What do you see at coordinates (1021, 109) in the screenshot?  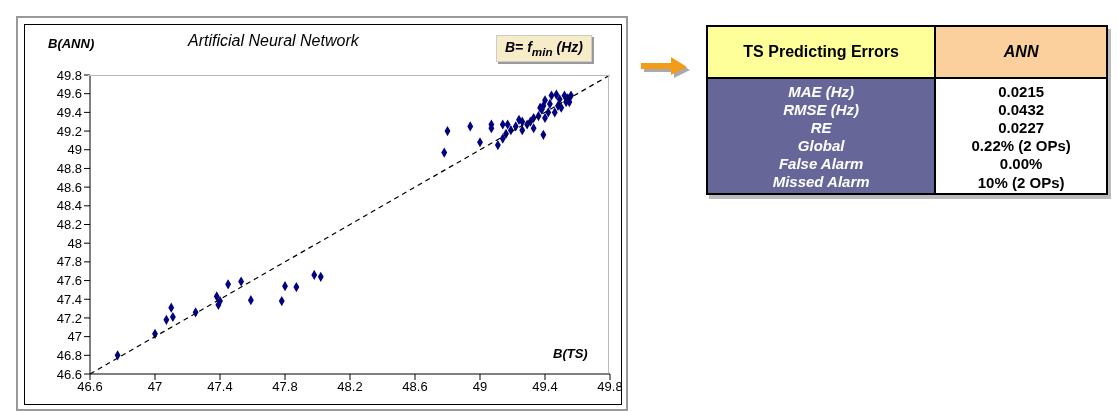 I see `text: 0.0432` at bounding box center [1021, 109].